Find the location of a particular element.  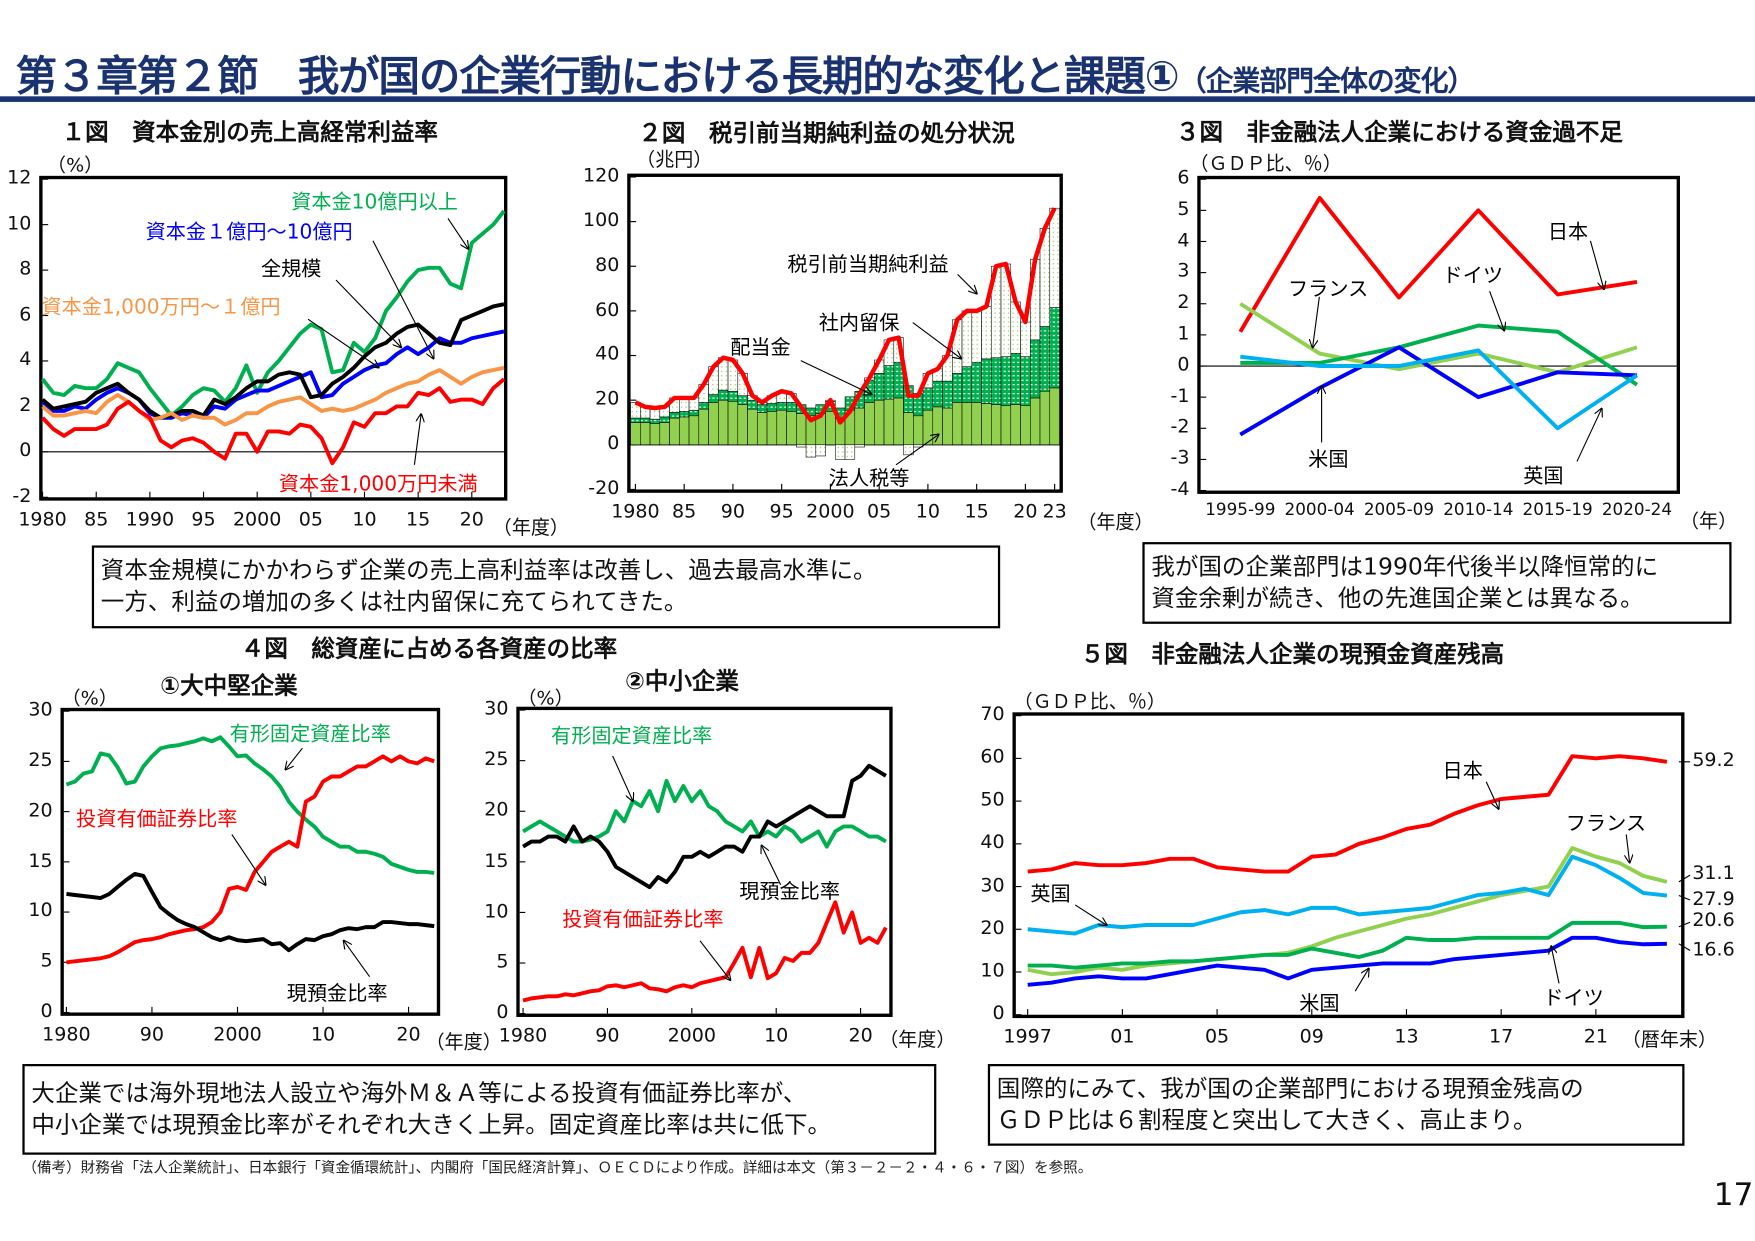

fig3-label-uk: 英国 is located at coordinates (1543, 476).